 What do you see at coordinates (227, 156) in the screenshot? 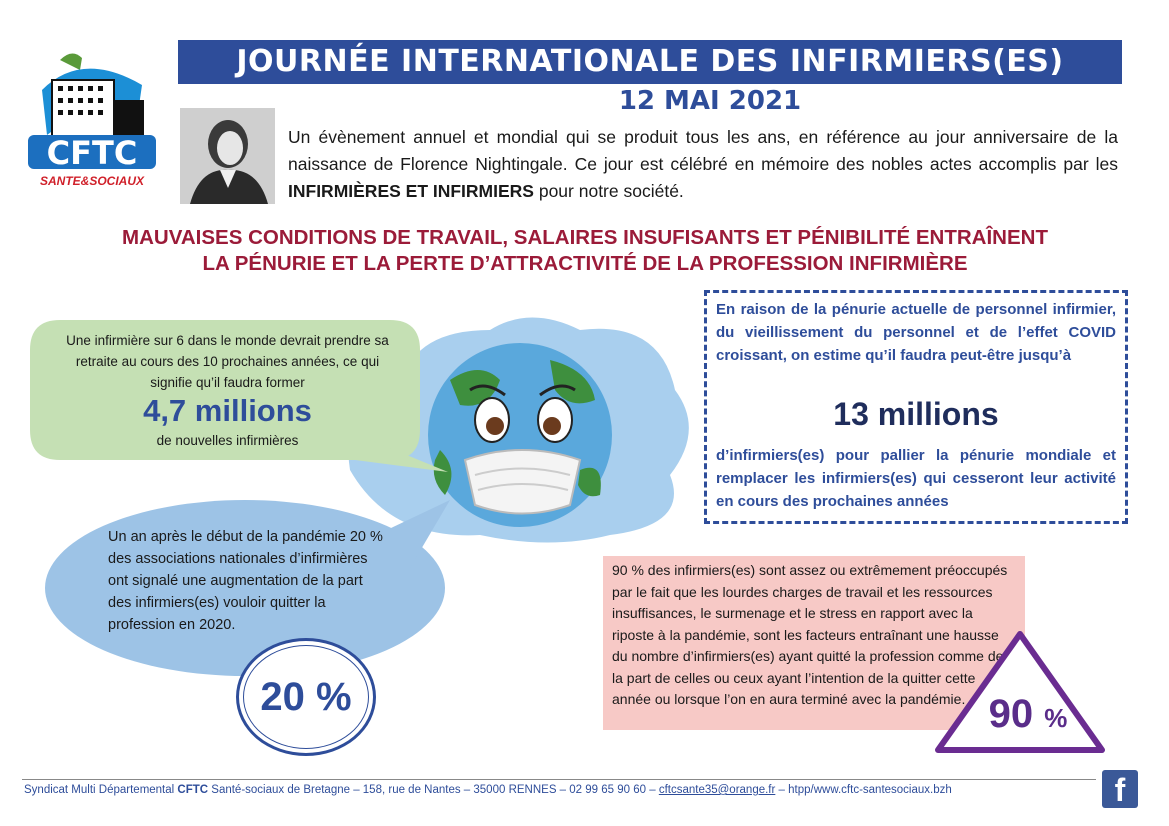
I see `florence-nightingale-portrait` at bounding box center [227, 156].